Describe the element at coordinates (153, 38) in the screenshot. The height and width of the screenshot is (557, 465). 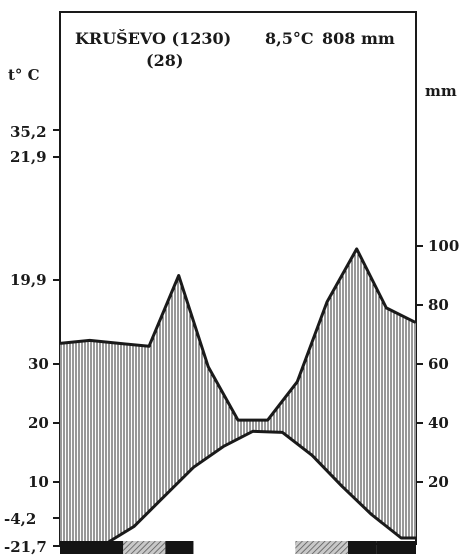
I see `station-title: KRUŠEVO (1230)` at that location.